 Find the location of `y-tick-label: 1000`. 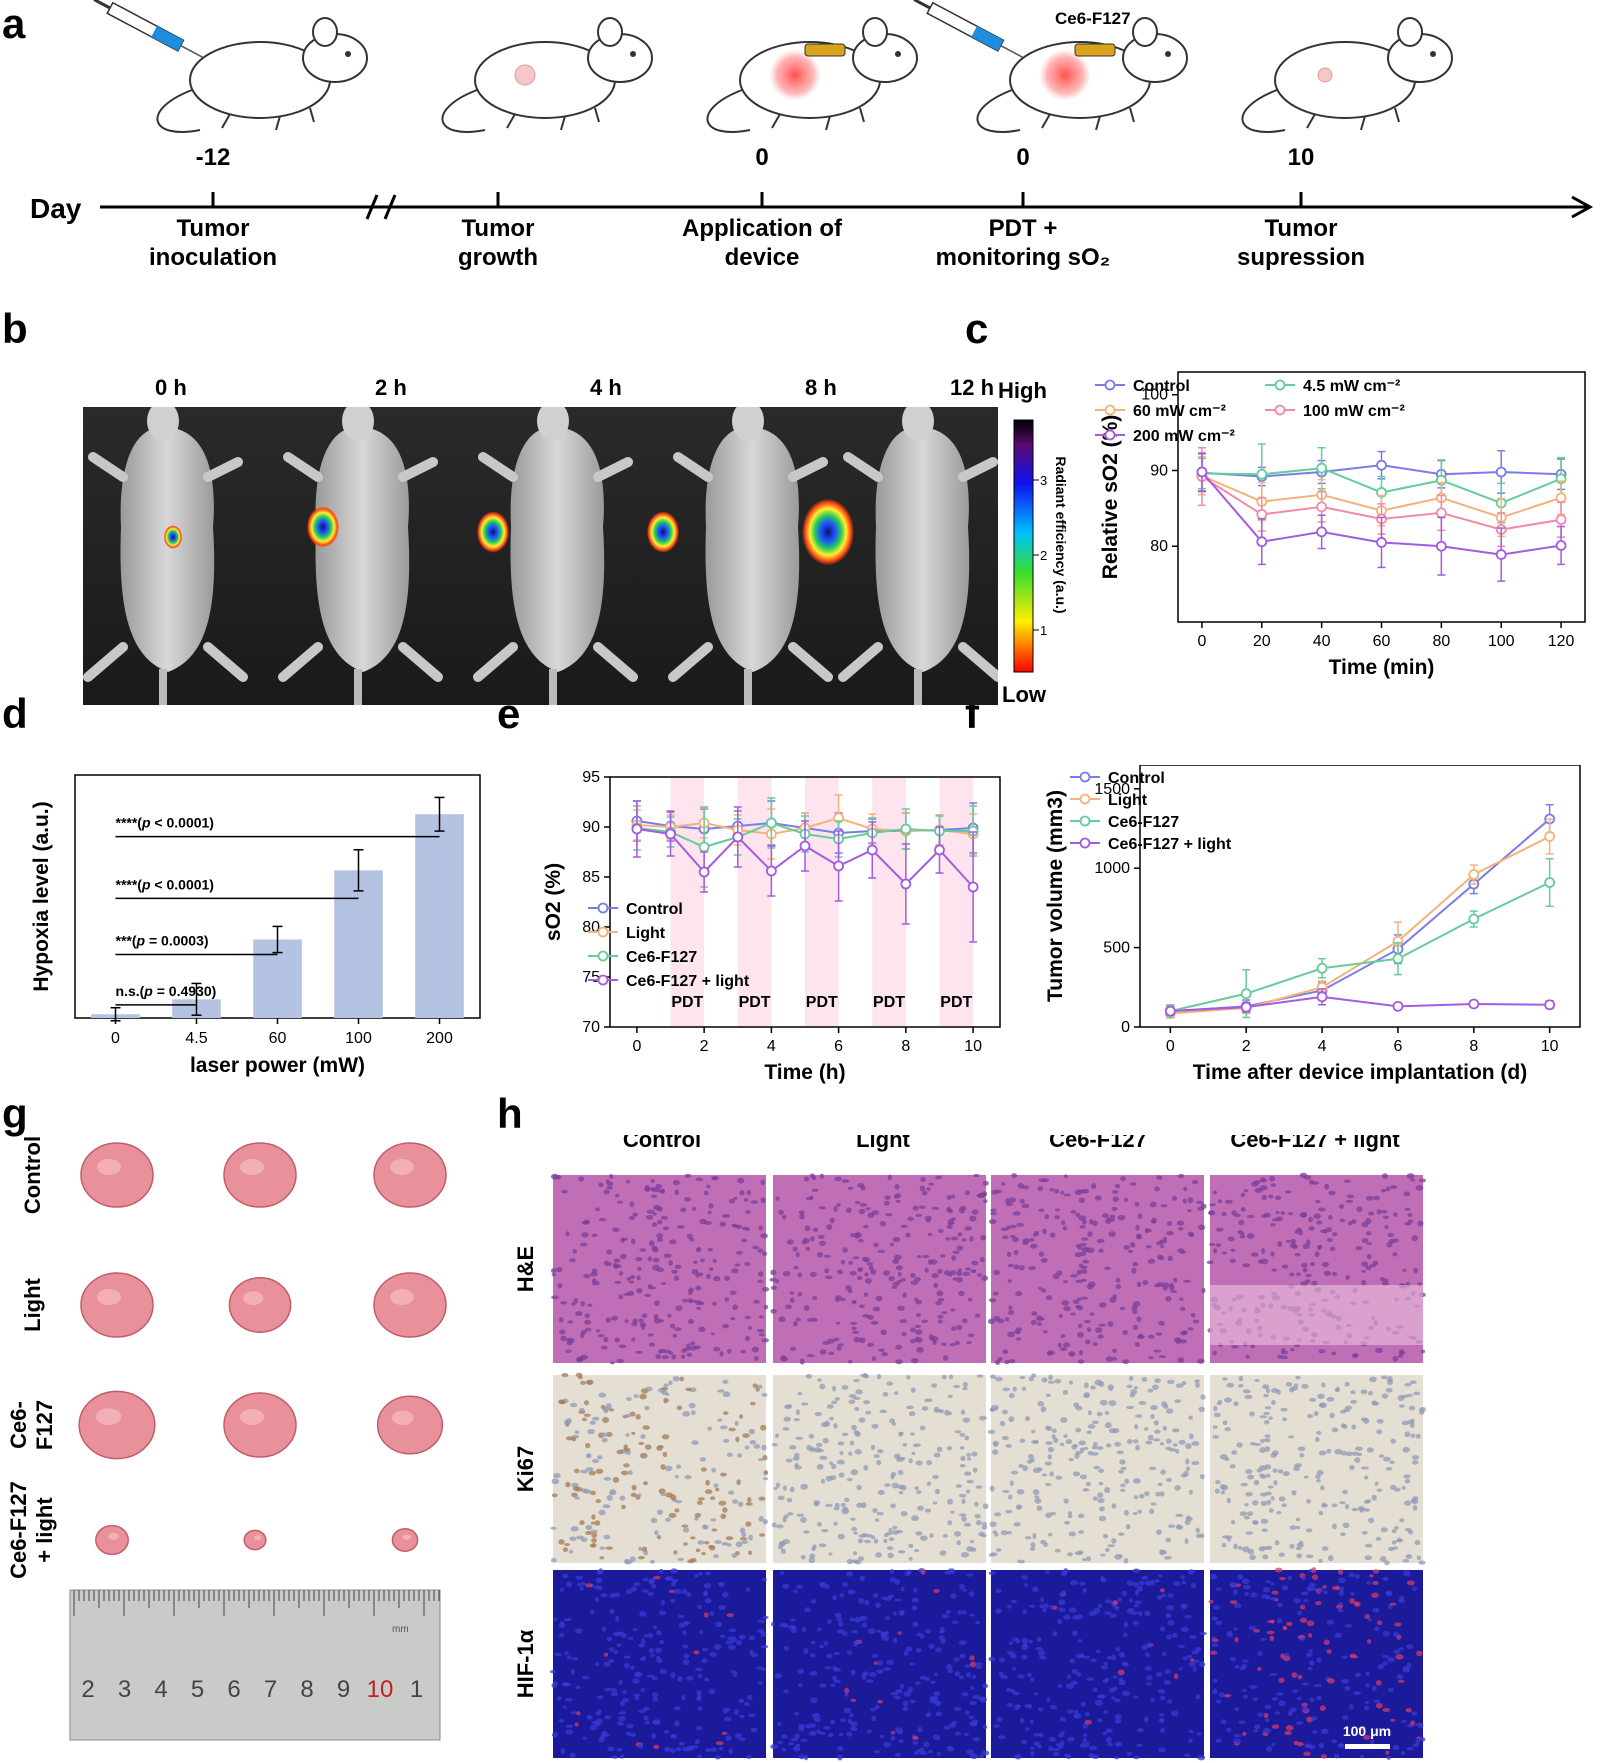

y-tick-label: 1000 is located at coordinates (1112, 868).